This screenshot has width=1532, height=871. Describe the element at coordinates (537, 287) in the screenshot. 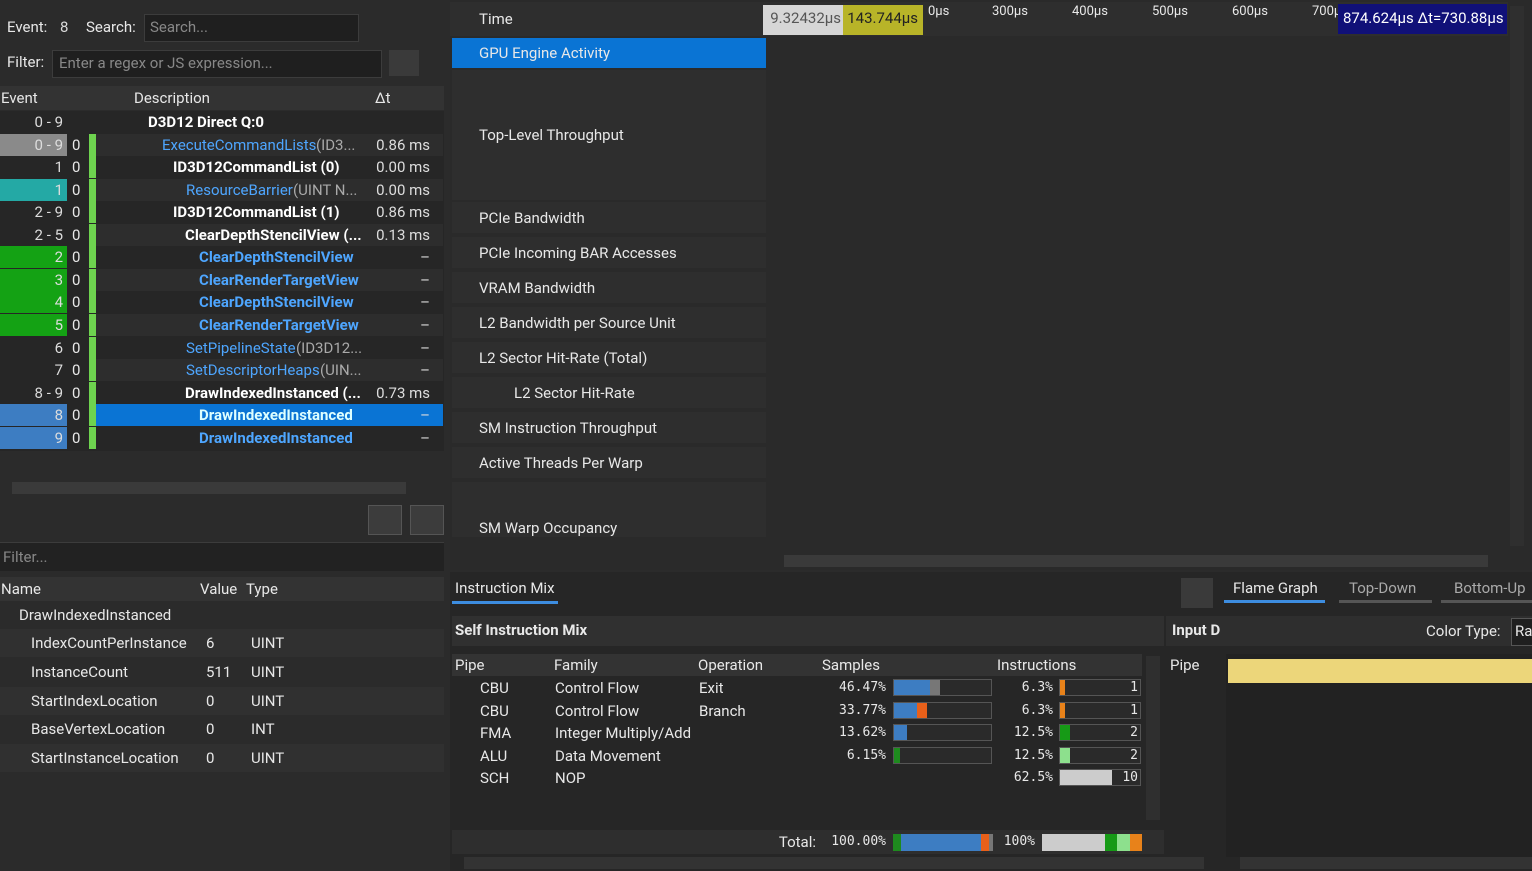

I see `track-label: VRAM Bandwidth` at that location.